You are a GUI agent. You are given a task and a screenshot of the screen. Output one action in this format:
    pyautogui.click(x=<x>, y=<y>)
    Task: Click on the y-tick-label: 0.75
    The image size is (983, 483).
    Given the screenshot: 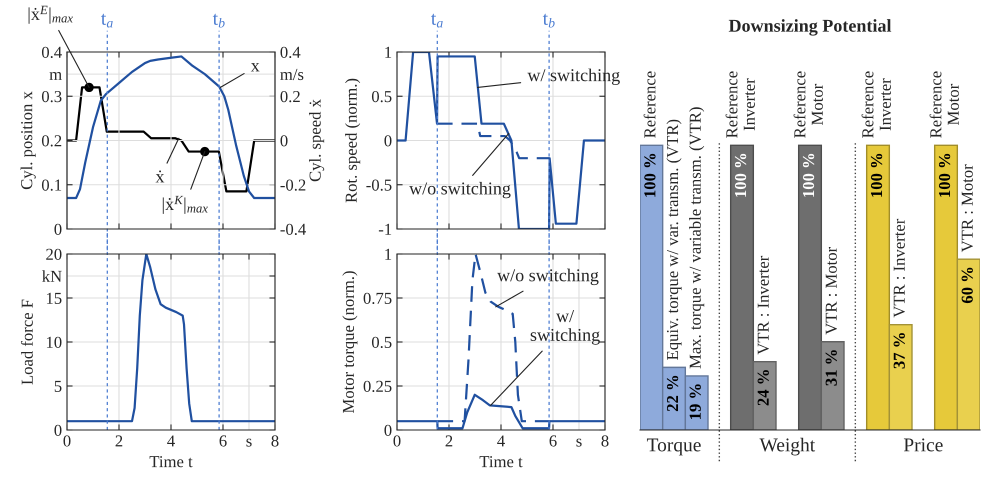 What is the action you would take?
    pyautogui.click(x=378, y=298)
    